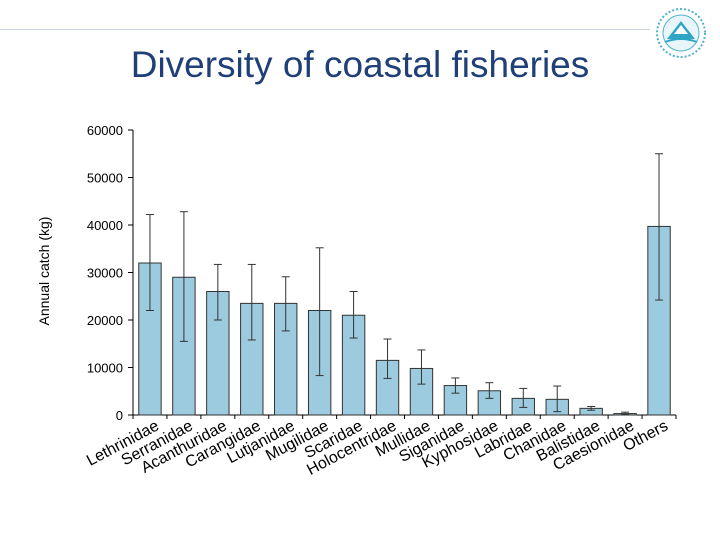 The width and height of the screenshot is (720, 540). I want to click on y-tick-label: 60000, so click(105, 130).